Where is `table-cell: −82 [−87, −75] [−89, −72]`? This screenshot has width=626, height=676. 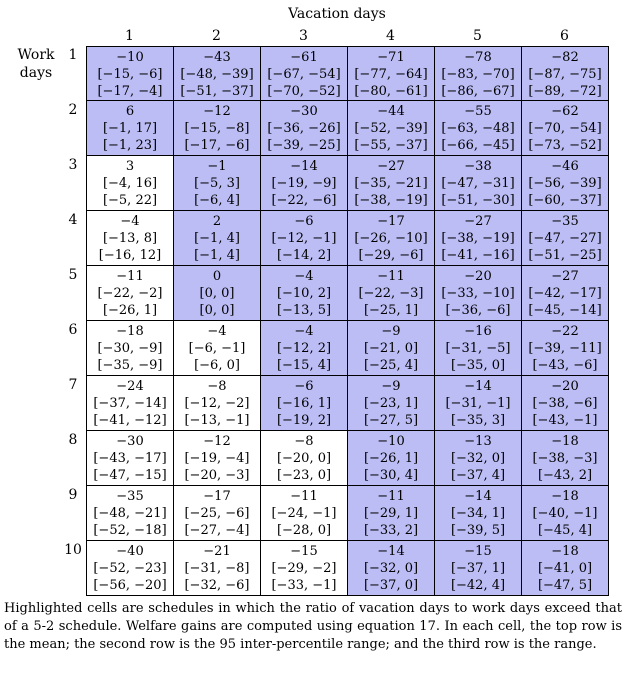 table-cell: −82 [−87, −75] [−89, −72] is located at coordinates (565, 73).